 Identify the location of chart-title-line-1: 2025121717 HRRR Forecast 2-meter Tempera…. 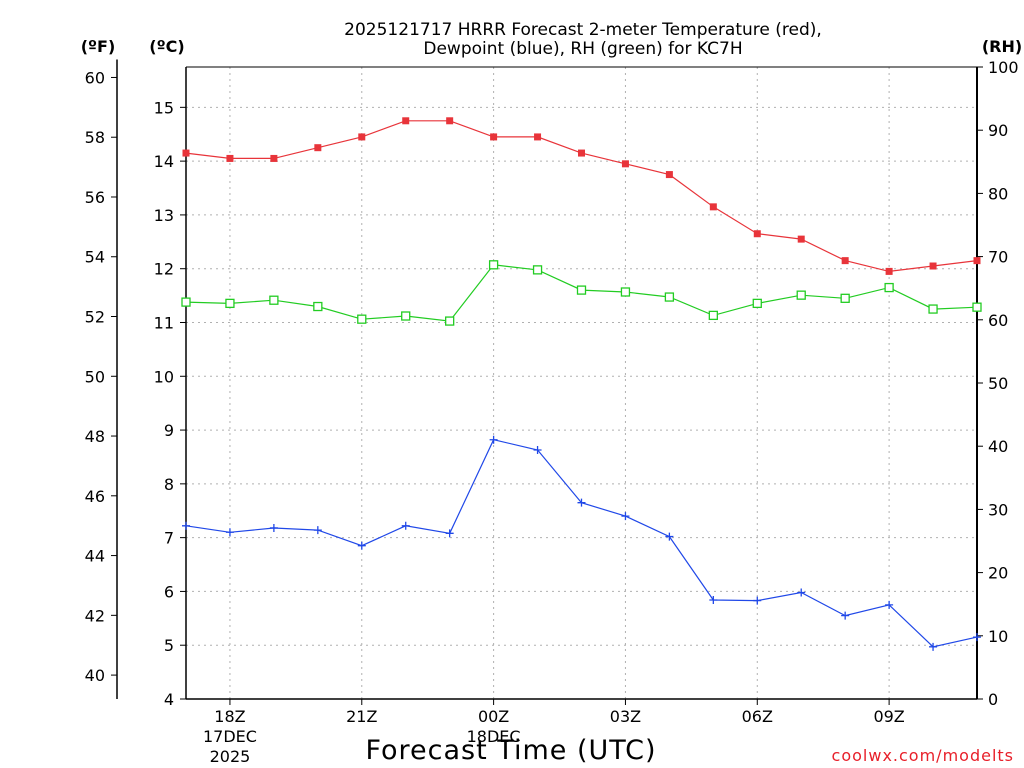
(583, 30).